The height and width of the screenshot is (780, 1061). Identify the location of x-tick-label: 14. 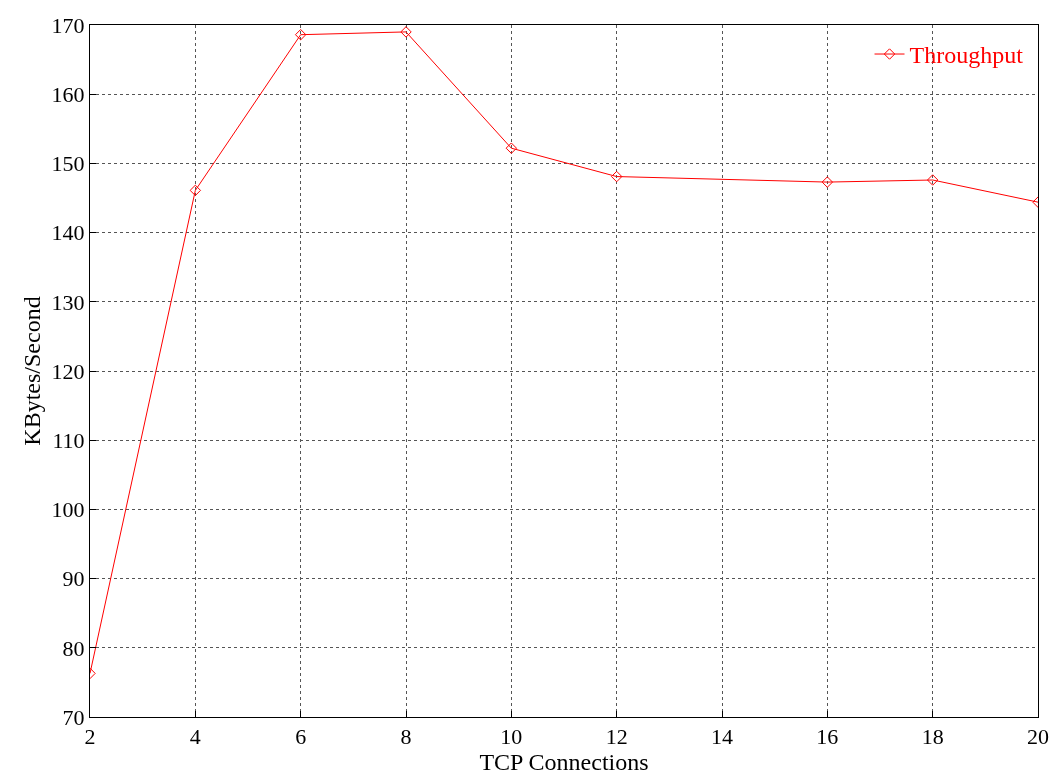
(722, 737).